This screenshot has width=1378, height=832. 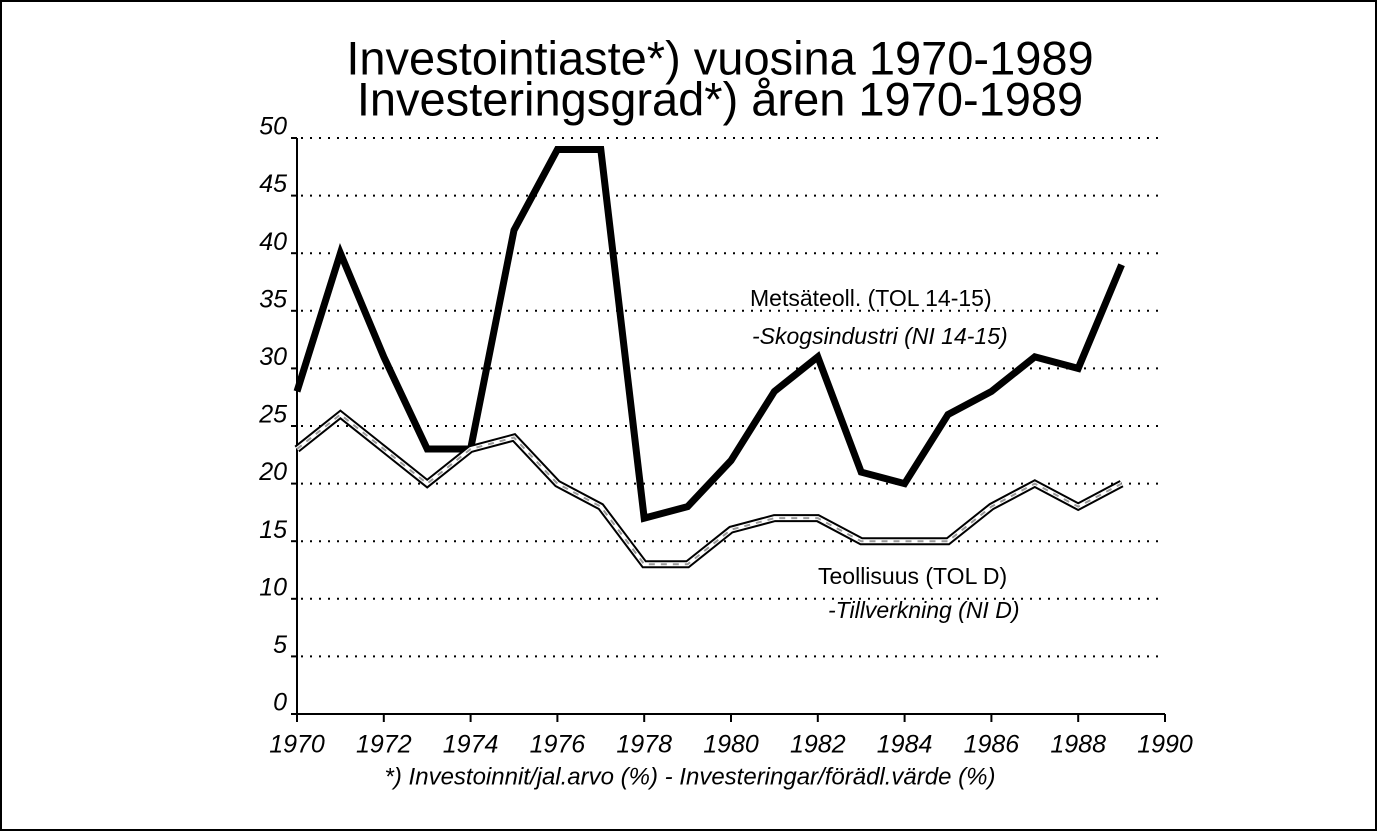 I want to click on series-line-dash, so click(x=709, y=489).